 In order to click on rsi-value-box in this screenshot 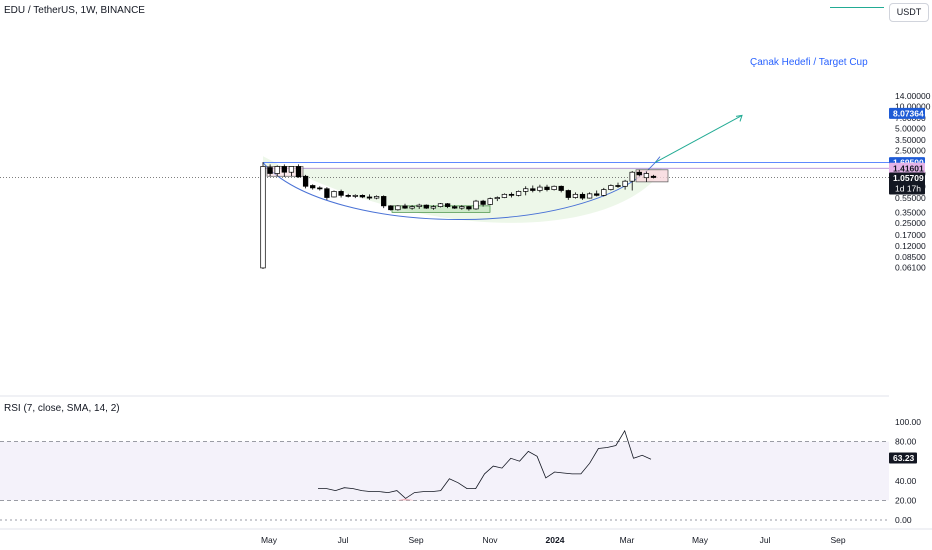, I will do `click(903, 458)`.